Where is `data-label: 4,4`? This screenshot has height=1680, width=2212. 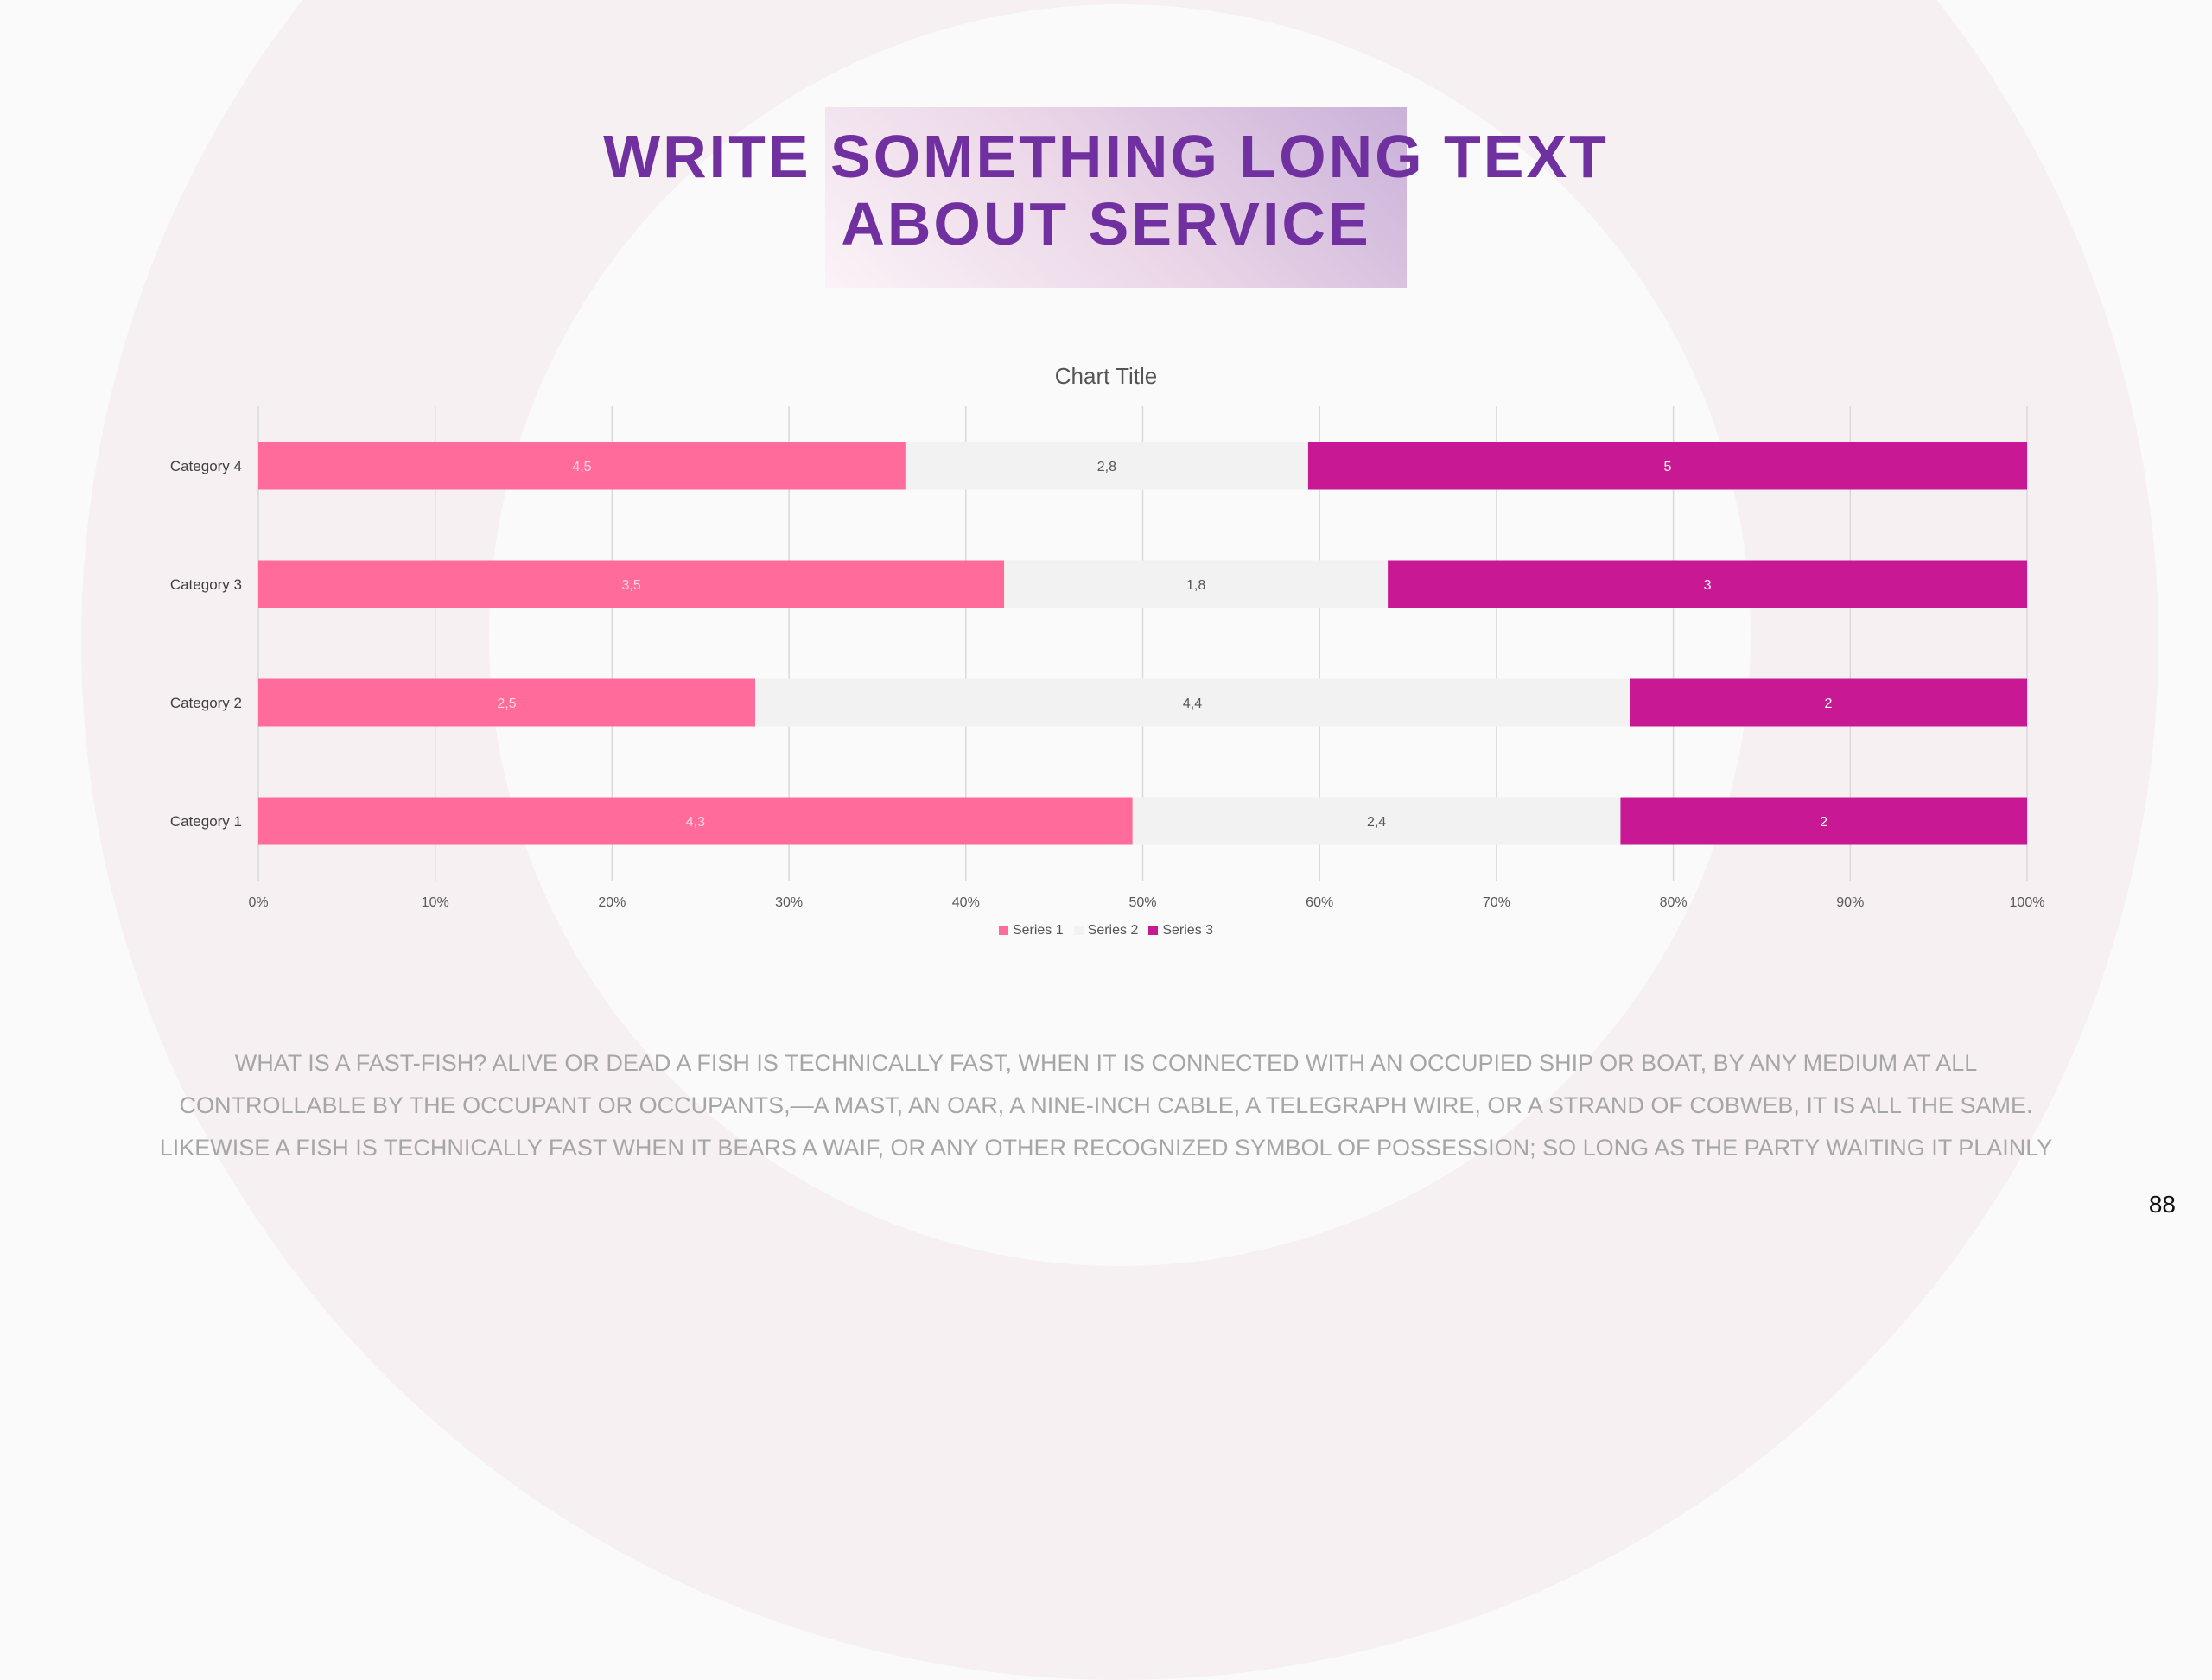 data-label: 4,4 is located at coordinates (1192, 704).